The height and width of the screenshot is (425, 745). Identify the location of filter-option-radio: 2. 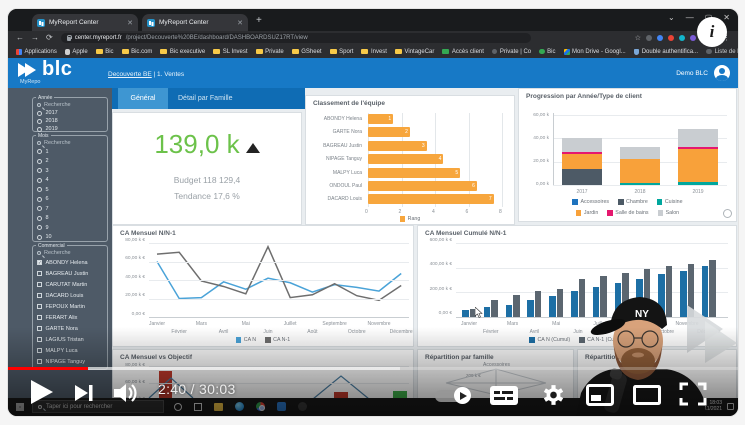
(70, 162).